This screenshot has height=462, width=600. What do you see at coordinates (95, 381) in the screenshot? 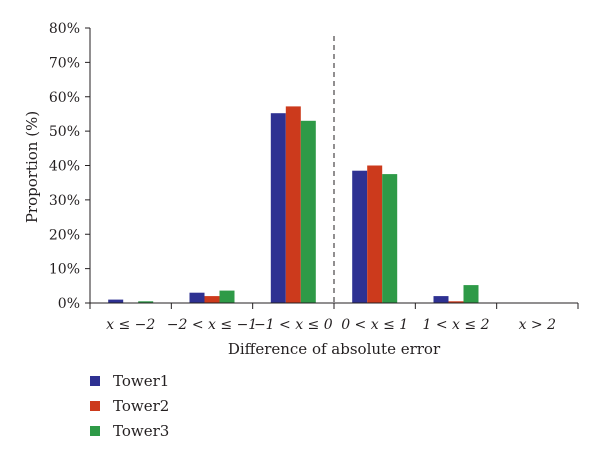
I see `legend-swatch-tower1` at bounding box center [95, 381].